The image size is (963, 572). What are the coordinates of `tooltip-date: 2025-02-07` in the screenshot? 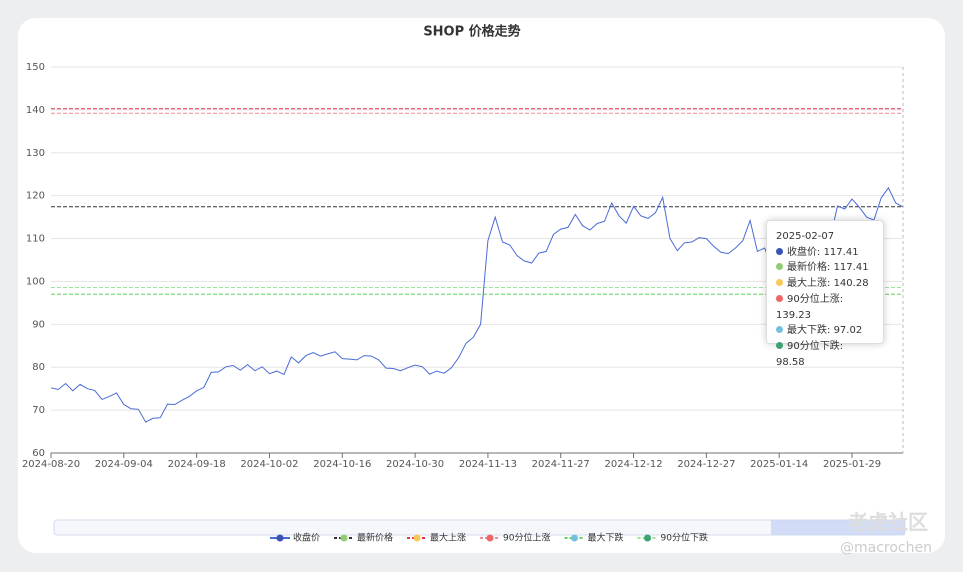 It's located at (805, 236).